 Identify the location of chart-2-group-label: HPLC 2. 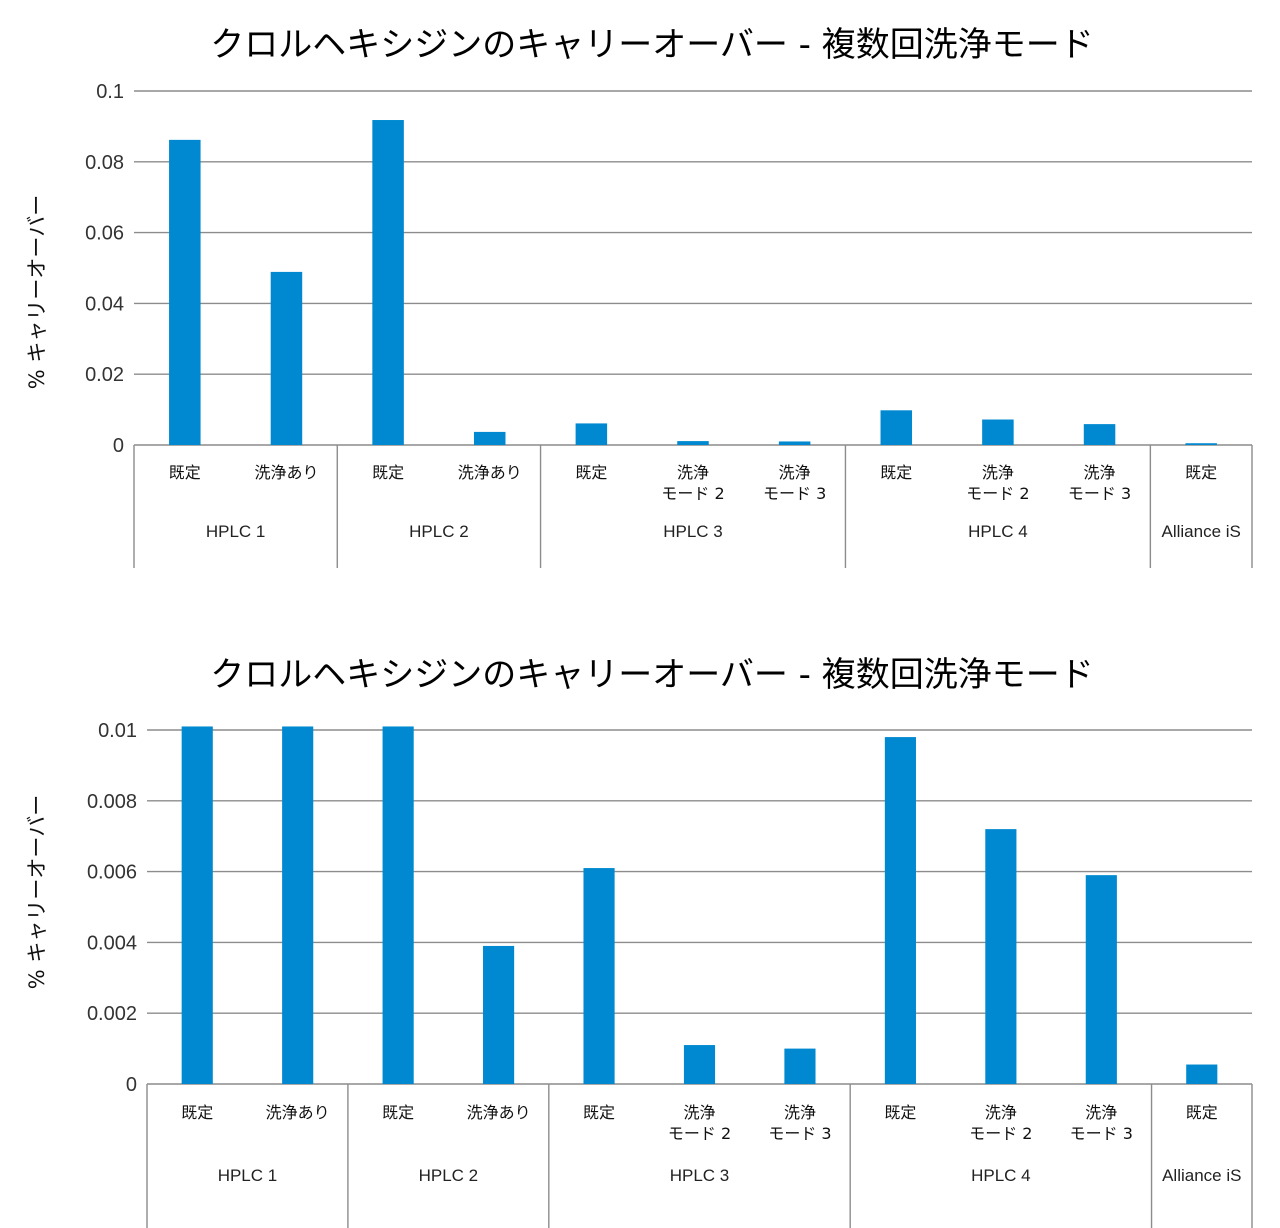
(449, 1175).